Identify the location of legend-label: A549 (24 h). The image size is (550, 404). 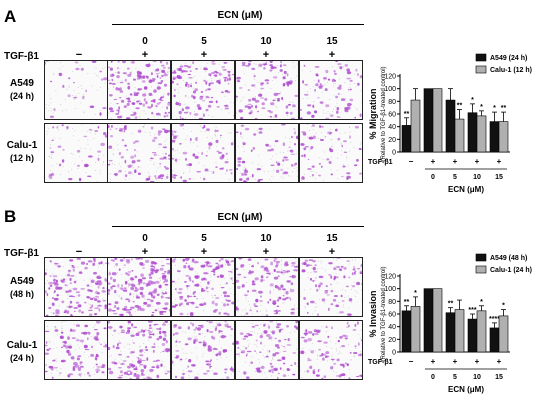
(508, 58).